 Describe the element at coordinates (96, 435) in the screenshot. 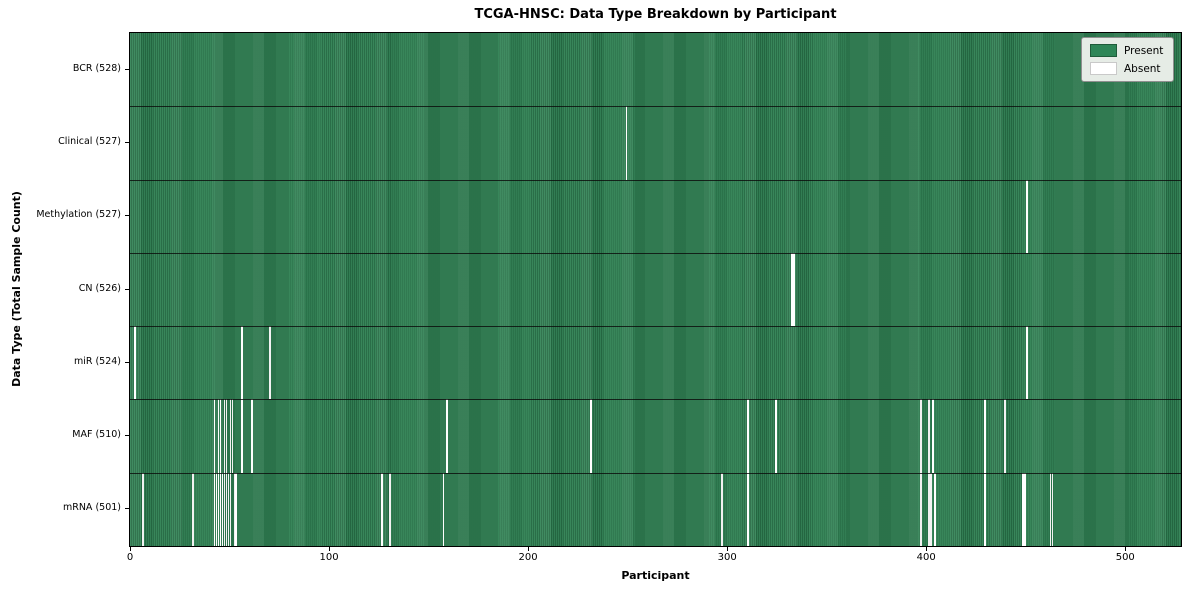

I see `y-tick-label: MAF (510)` at that location.